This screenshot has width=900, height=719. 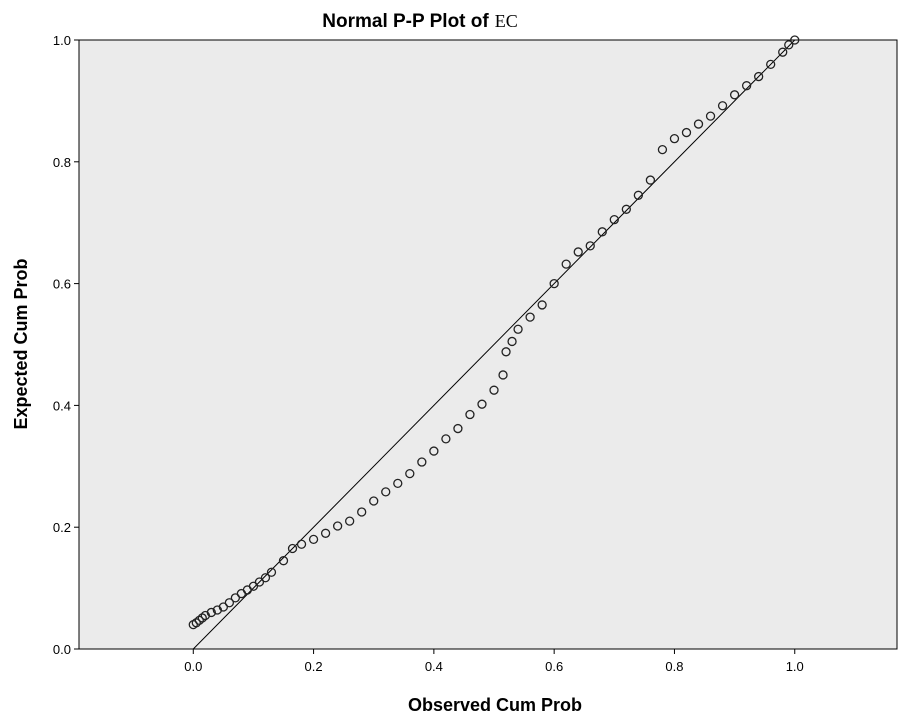 I want to click on x-tick-label: 0.0, so click(x=193, y=666).